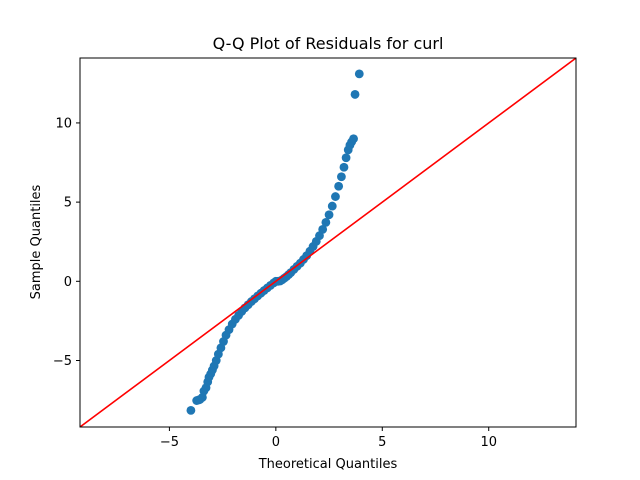 This screenshot has height=480, width=640. Describe the element at coordinates (63, 123) in the screenshot. I see `y-tick-label: 10` at that location.